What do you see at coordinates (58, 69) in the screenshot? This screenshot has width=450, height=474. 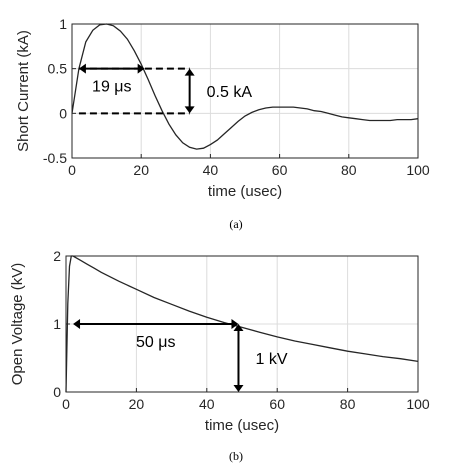 I see `y-tick-label: 0.5` at bounding box center [58, 69].